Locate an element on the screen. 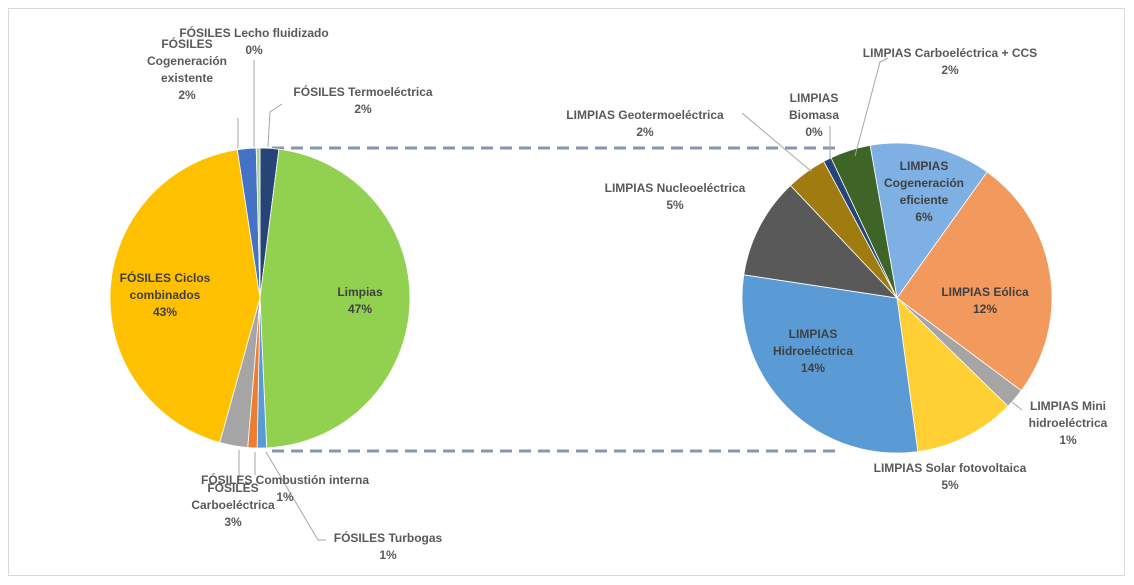 The height and width of the screenshot is (585, 1134). value-label: 12% is located at coordinates (985, 309).